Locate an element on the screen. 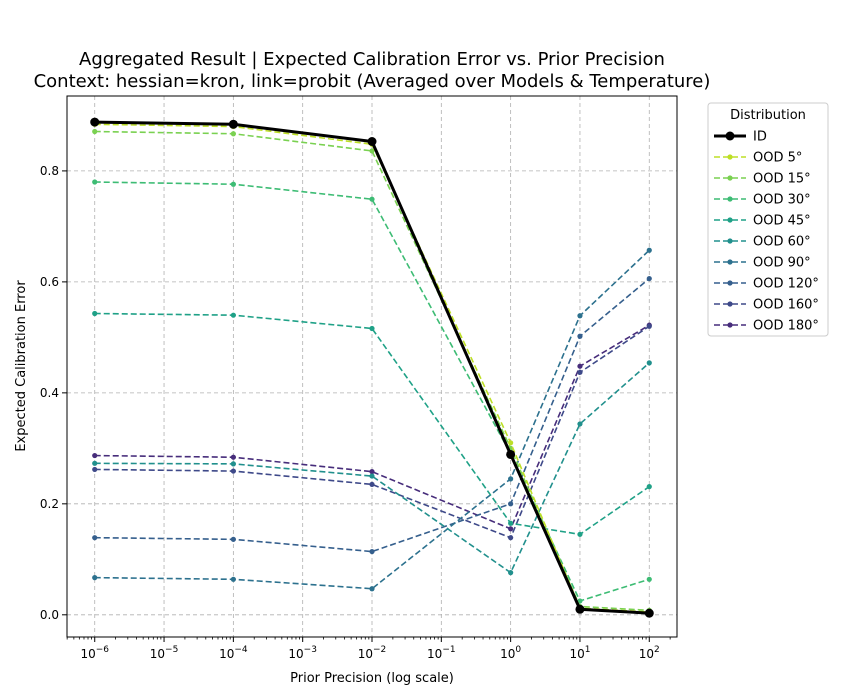  legend-item-ood-180: OOD 180° is located at coordinates (766, 326).